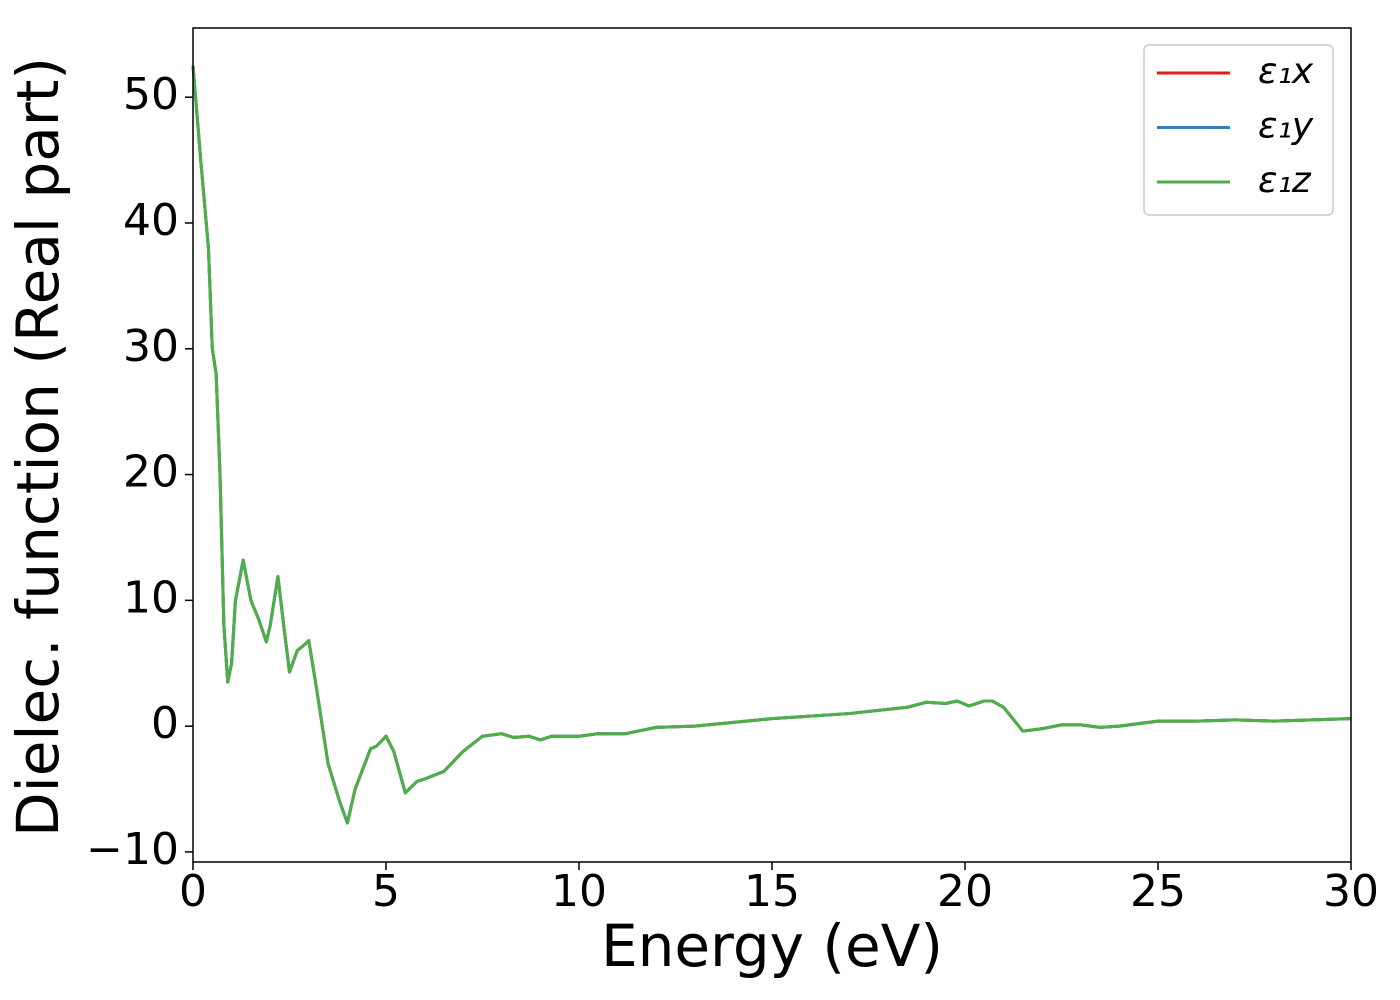 The height and width of the screenshot is (1000, 1400). Describe the element at coordinates (1351, 891) in the screenshot. I see `x-tick-label: 30` at that location.